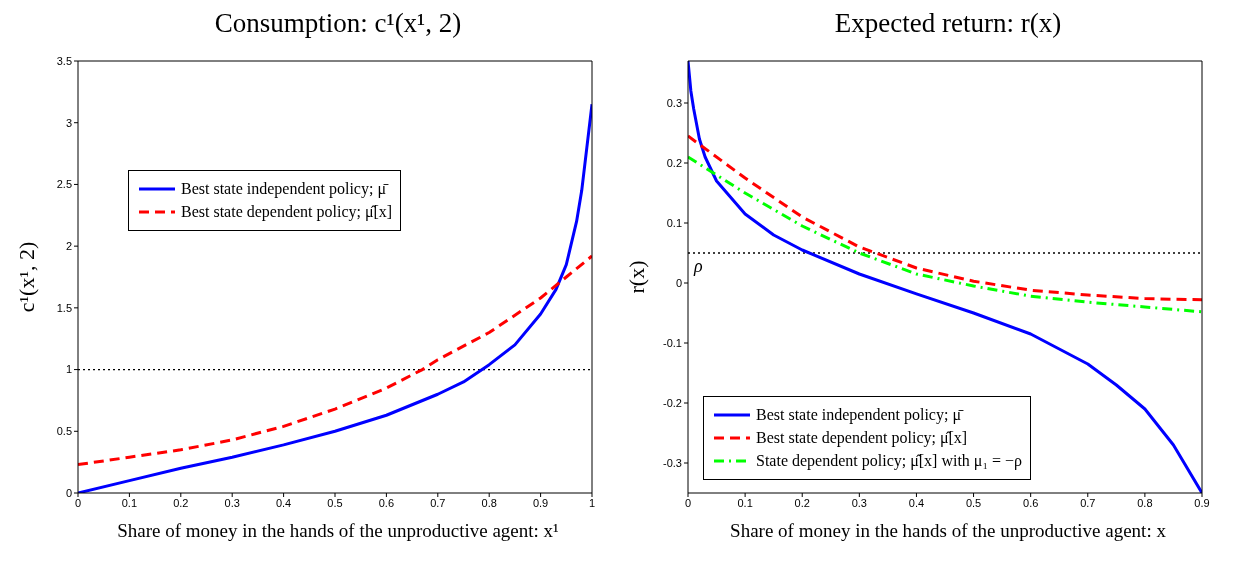  What do you see at coordinates (338, 531) in the screenshot?
I see `x-axis-title: Share of money in the hands of the unproductive agent: x¹` at bounding box center [338, 531].